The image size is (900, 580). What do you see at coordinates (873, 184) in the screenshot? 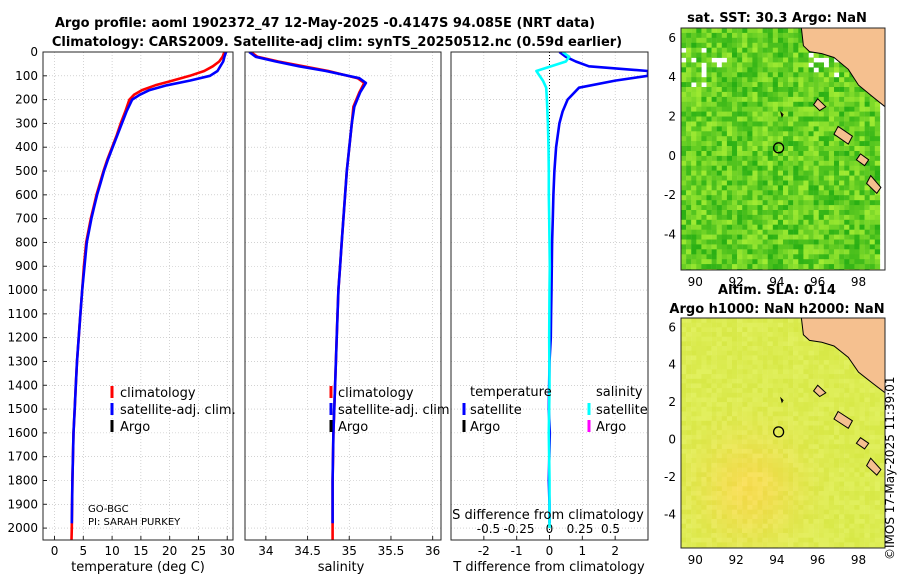
I see `island` at bounding box center [873, 184].